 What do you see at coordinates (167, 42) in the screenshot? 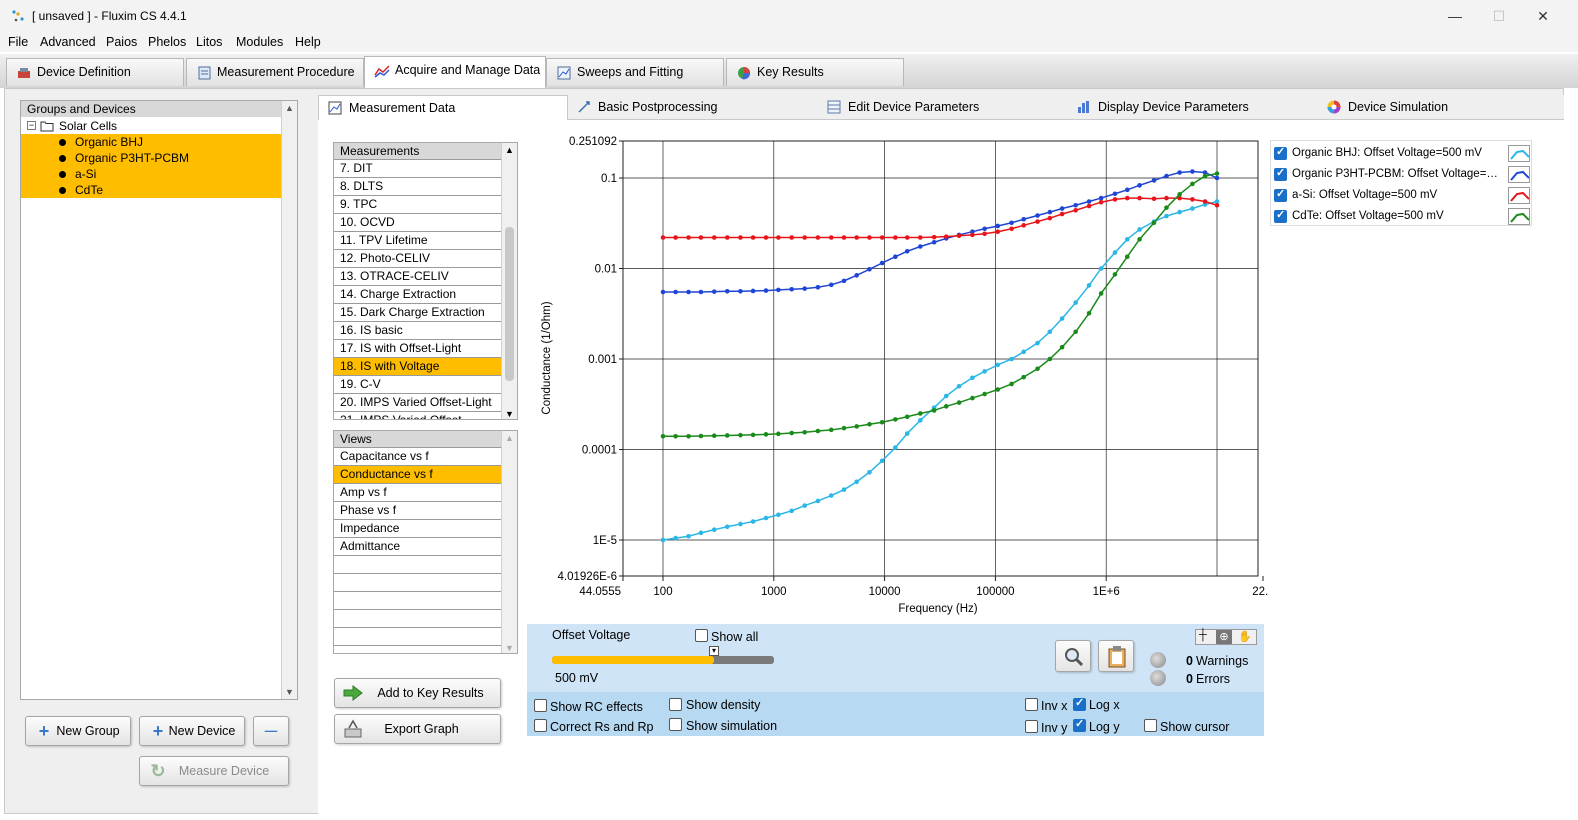
I see `menu-phelos: Phelos` at bounding box center [167, 42].